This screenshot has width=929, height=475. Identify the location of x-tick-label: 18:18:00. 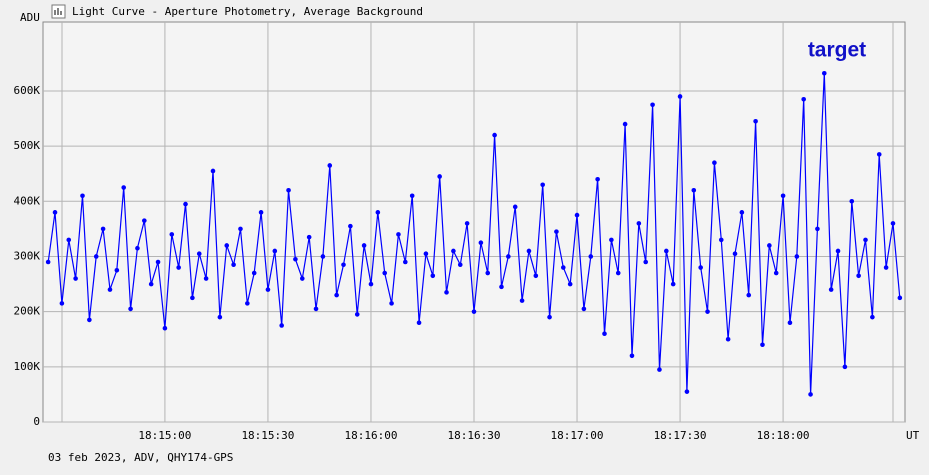
(783, 435).